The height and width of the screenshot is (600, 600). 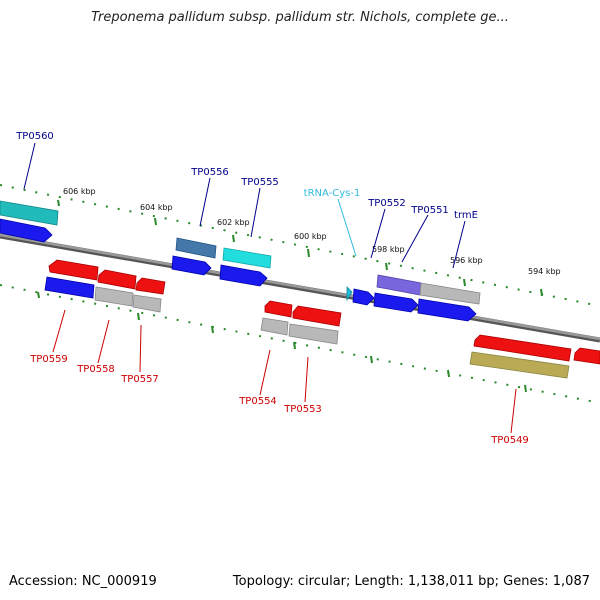 I want to click on feature-tp0560, so click(x=29, y=221).